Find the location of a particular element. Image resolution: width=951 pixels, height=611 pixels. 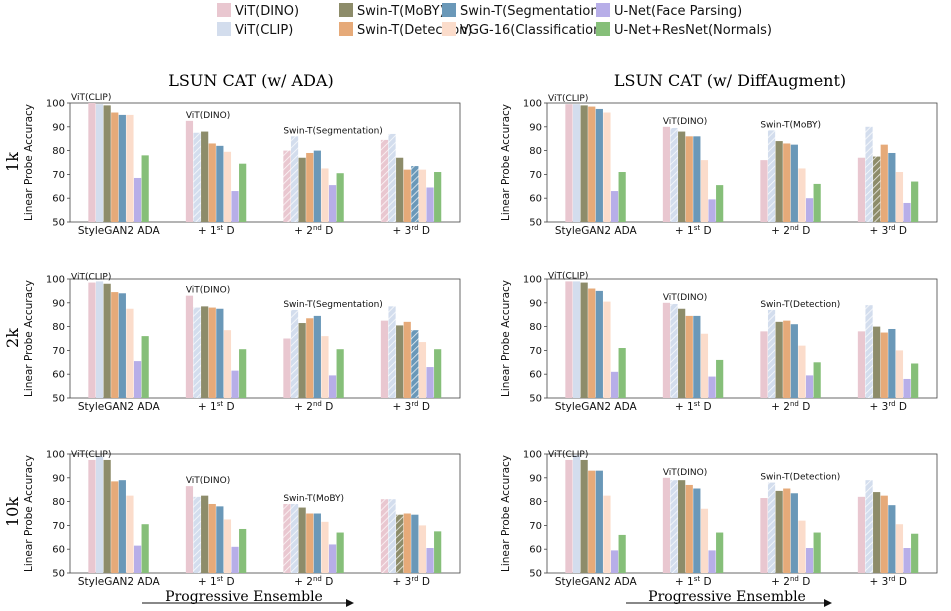

legend-item-u-net-face-parsing: U-Net(Face Parsing) is located at coordinates (669, 11).